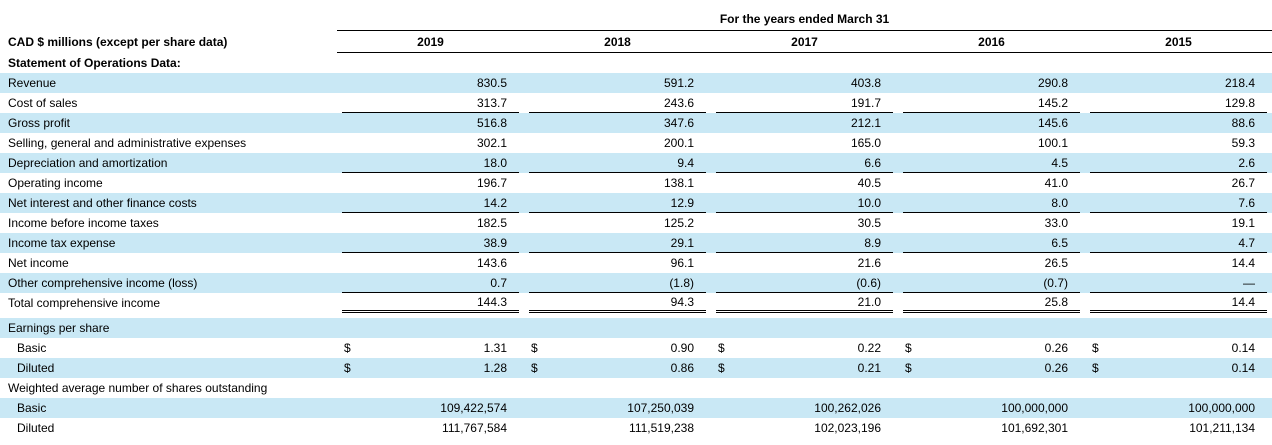 This screenshot has height=445, width=1272. What do you see at coordinates (682, 301) in the screenshot?
I see `cell-value: 94.3` at bounding box center [682, 301].